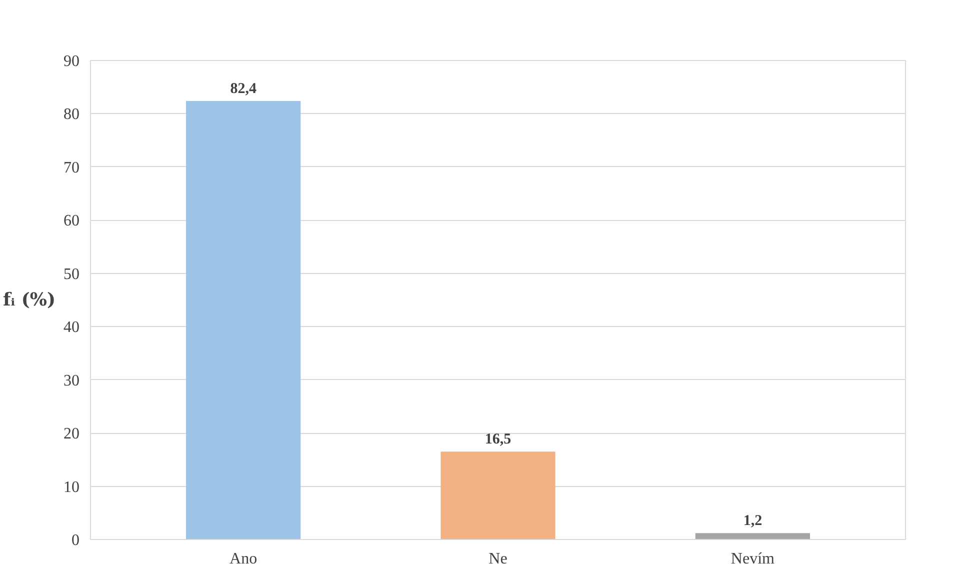 This screenshot has width=955, height=579. I want to click on y-tick-label: 20, so click(72, 434).